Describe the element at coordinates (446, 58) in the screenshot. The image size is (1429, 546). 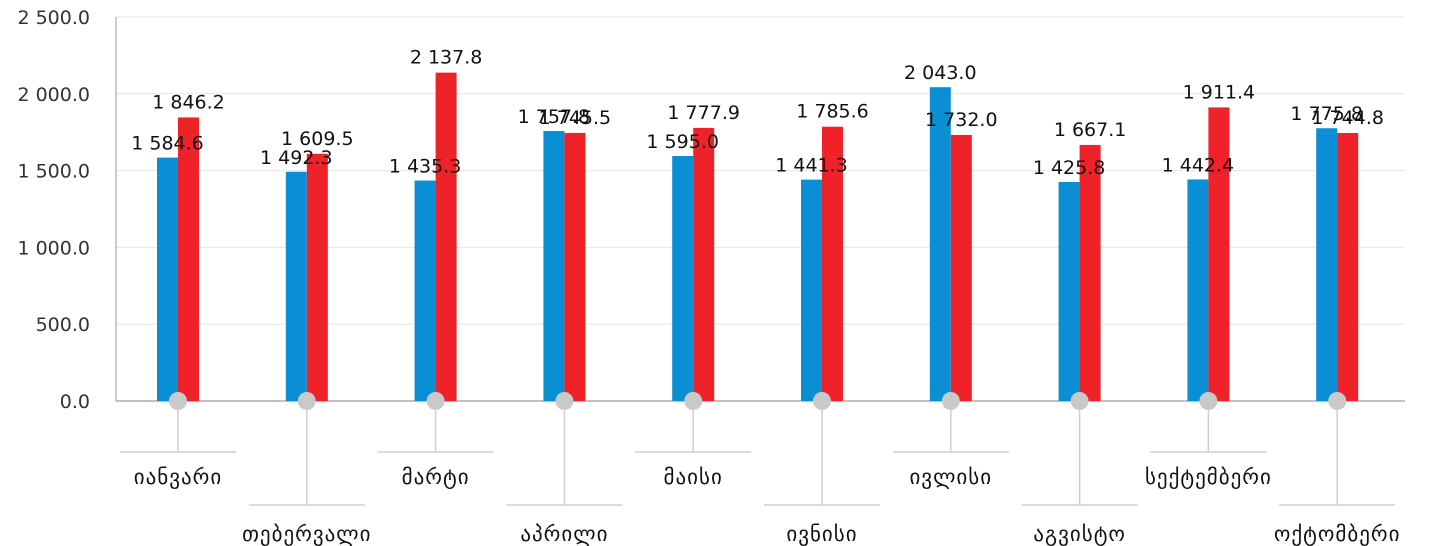
I see `data-label-series-2: 2 137.8` at that location.